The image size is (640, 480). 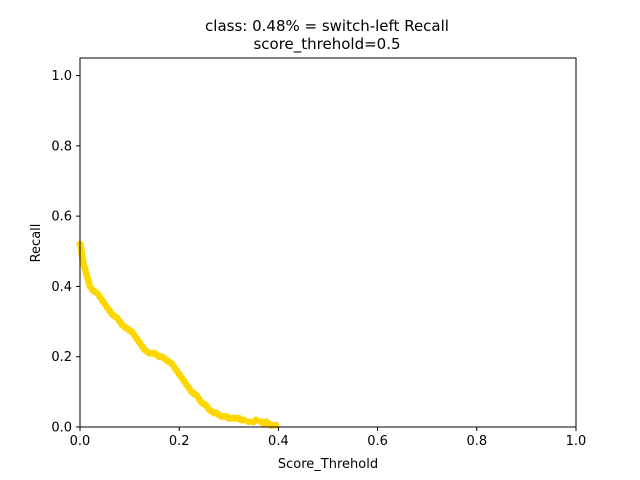 What do you see at coordinates (61, 428) in the screenshot?
I see `y-tick-label: 0.0` at bounding box center [61, 428].